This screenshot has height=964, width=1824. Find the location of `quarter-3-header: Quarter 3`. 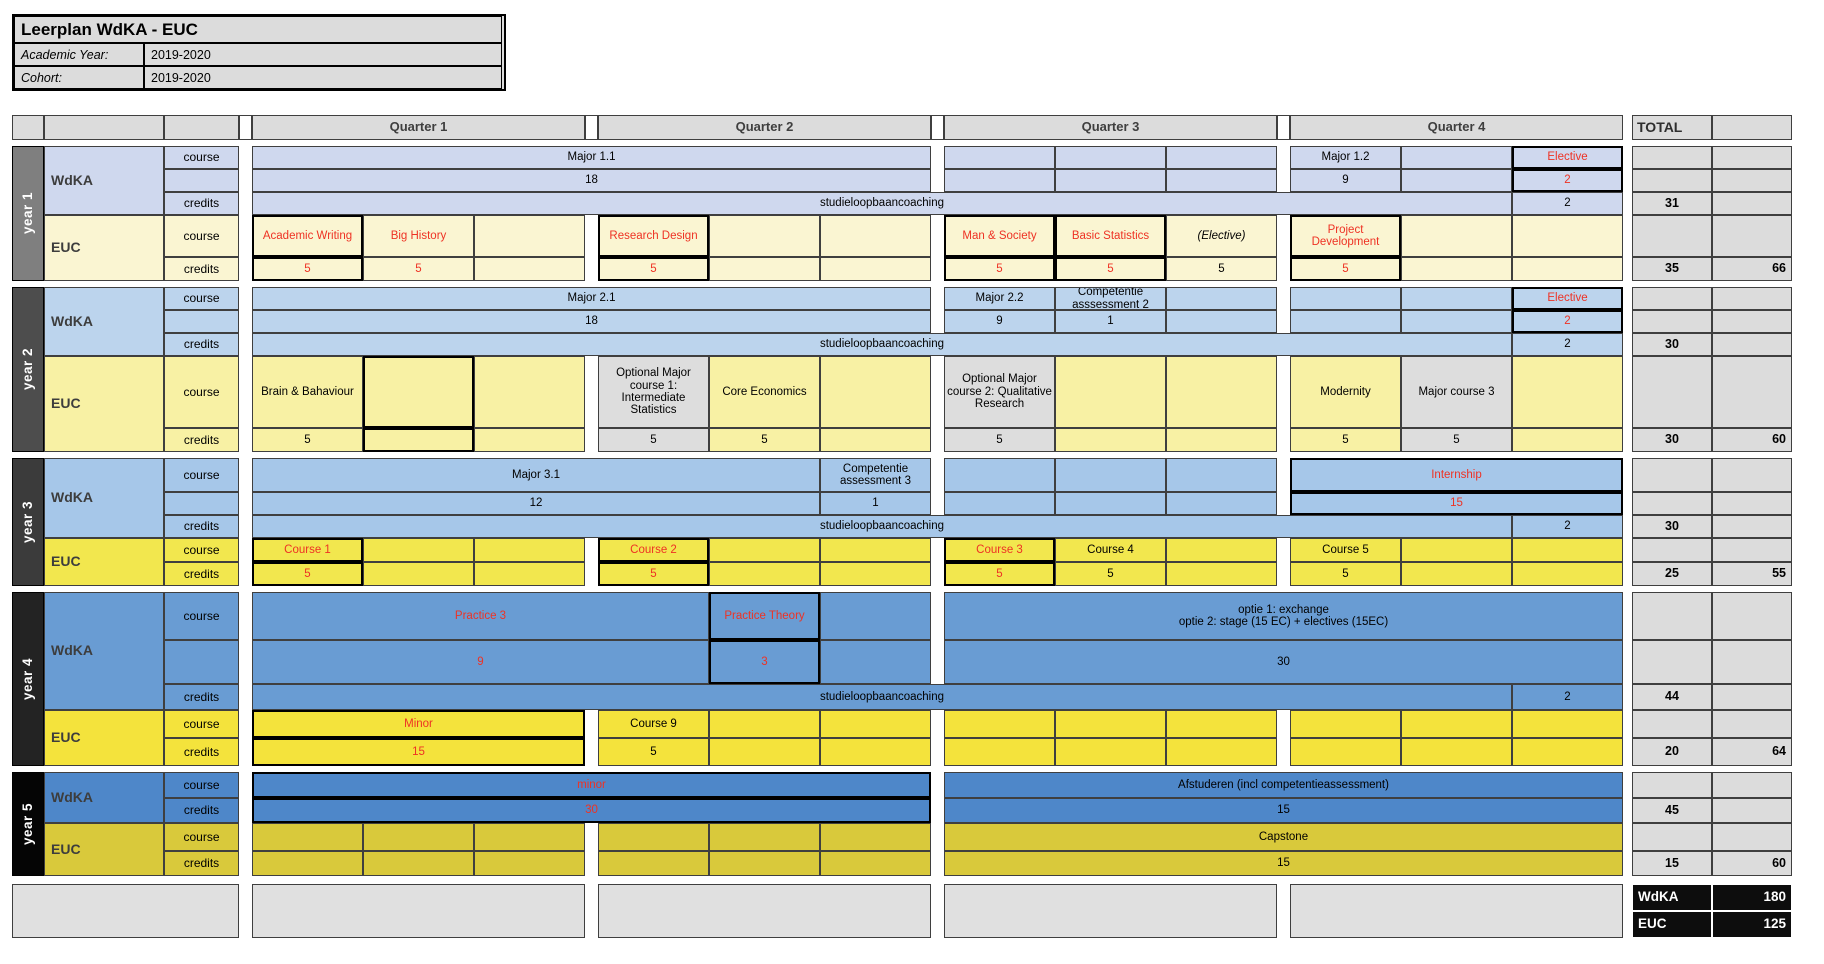

quarter-3-header: Quarter 3 is located at coordinates (1110, 127).